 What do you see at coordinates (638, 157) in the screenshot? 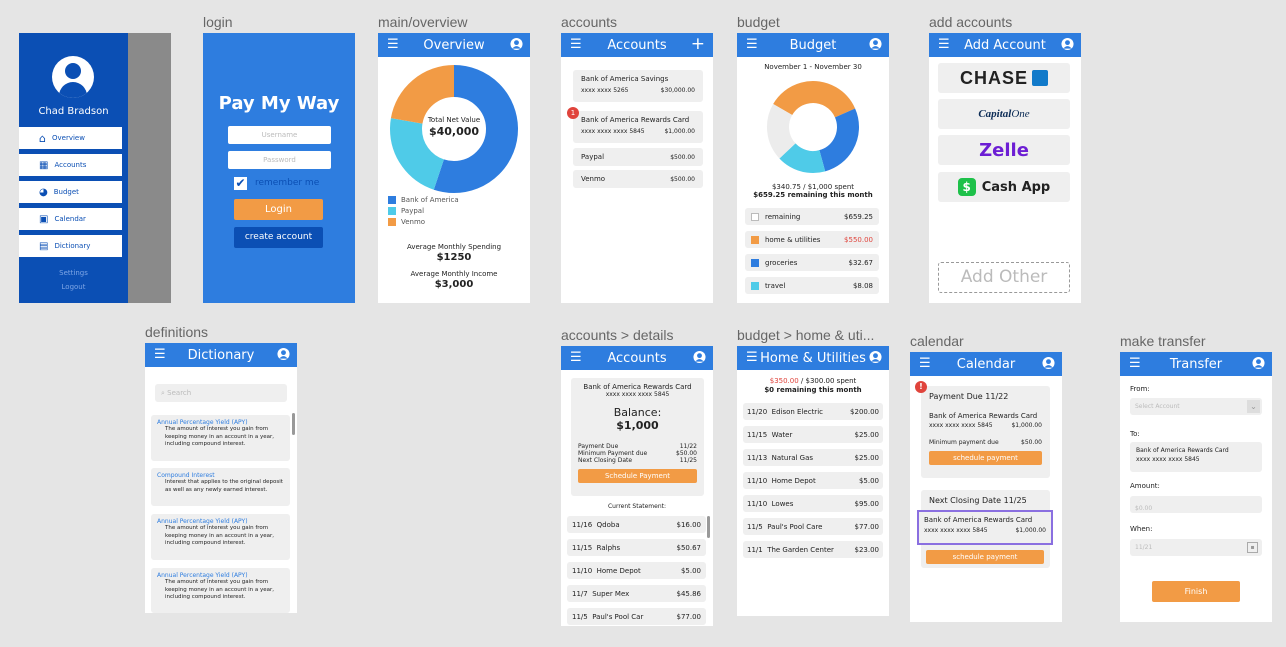
I see `account-card: Paypal $500.00` at bounding box center [638, 157].